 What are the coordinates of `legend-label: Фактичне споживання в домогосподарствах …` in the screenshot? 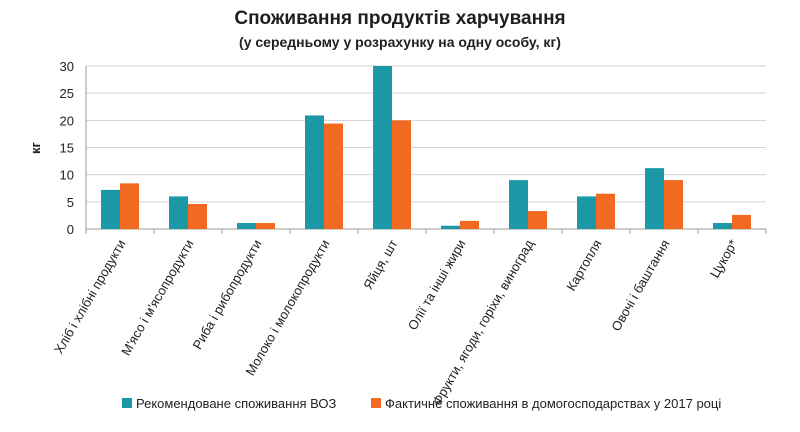 It's located at (553, 403).